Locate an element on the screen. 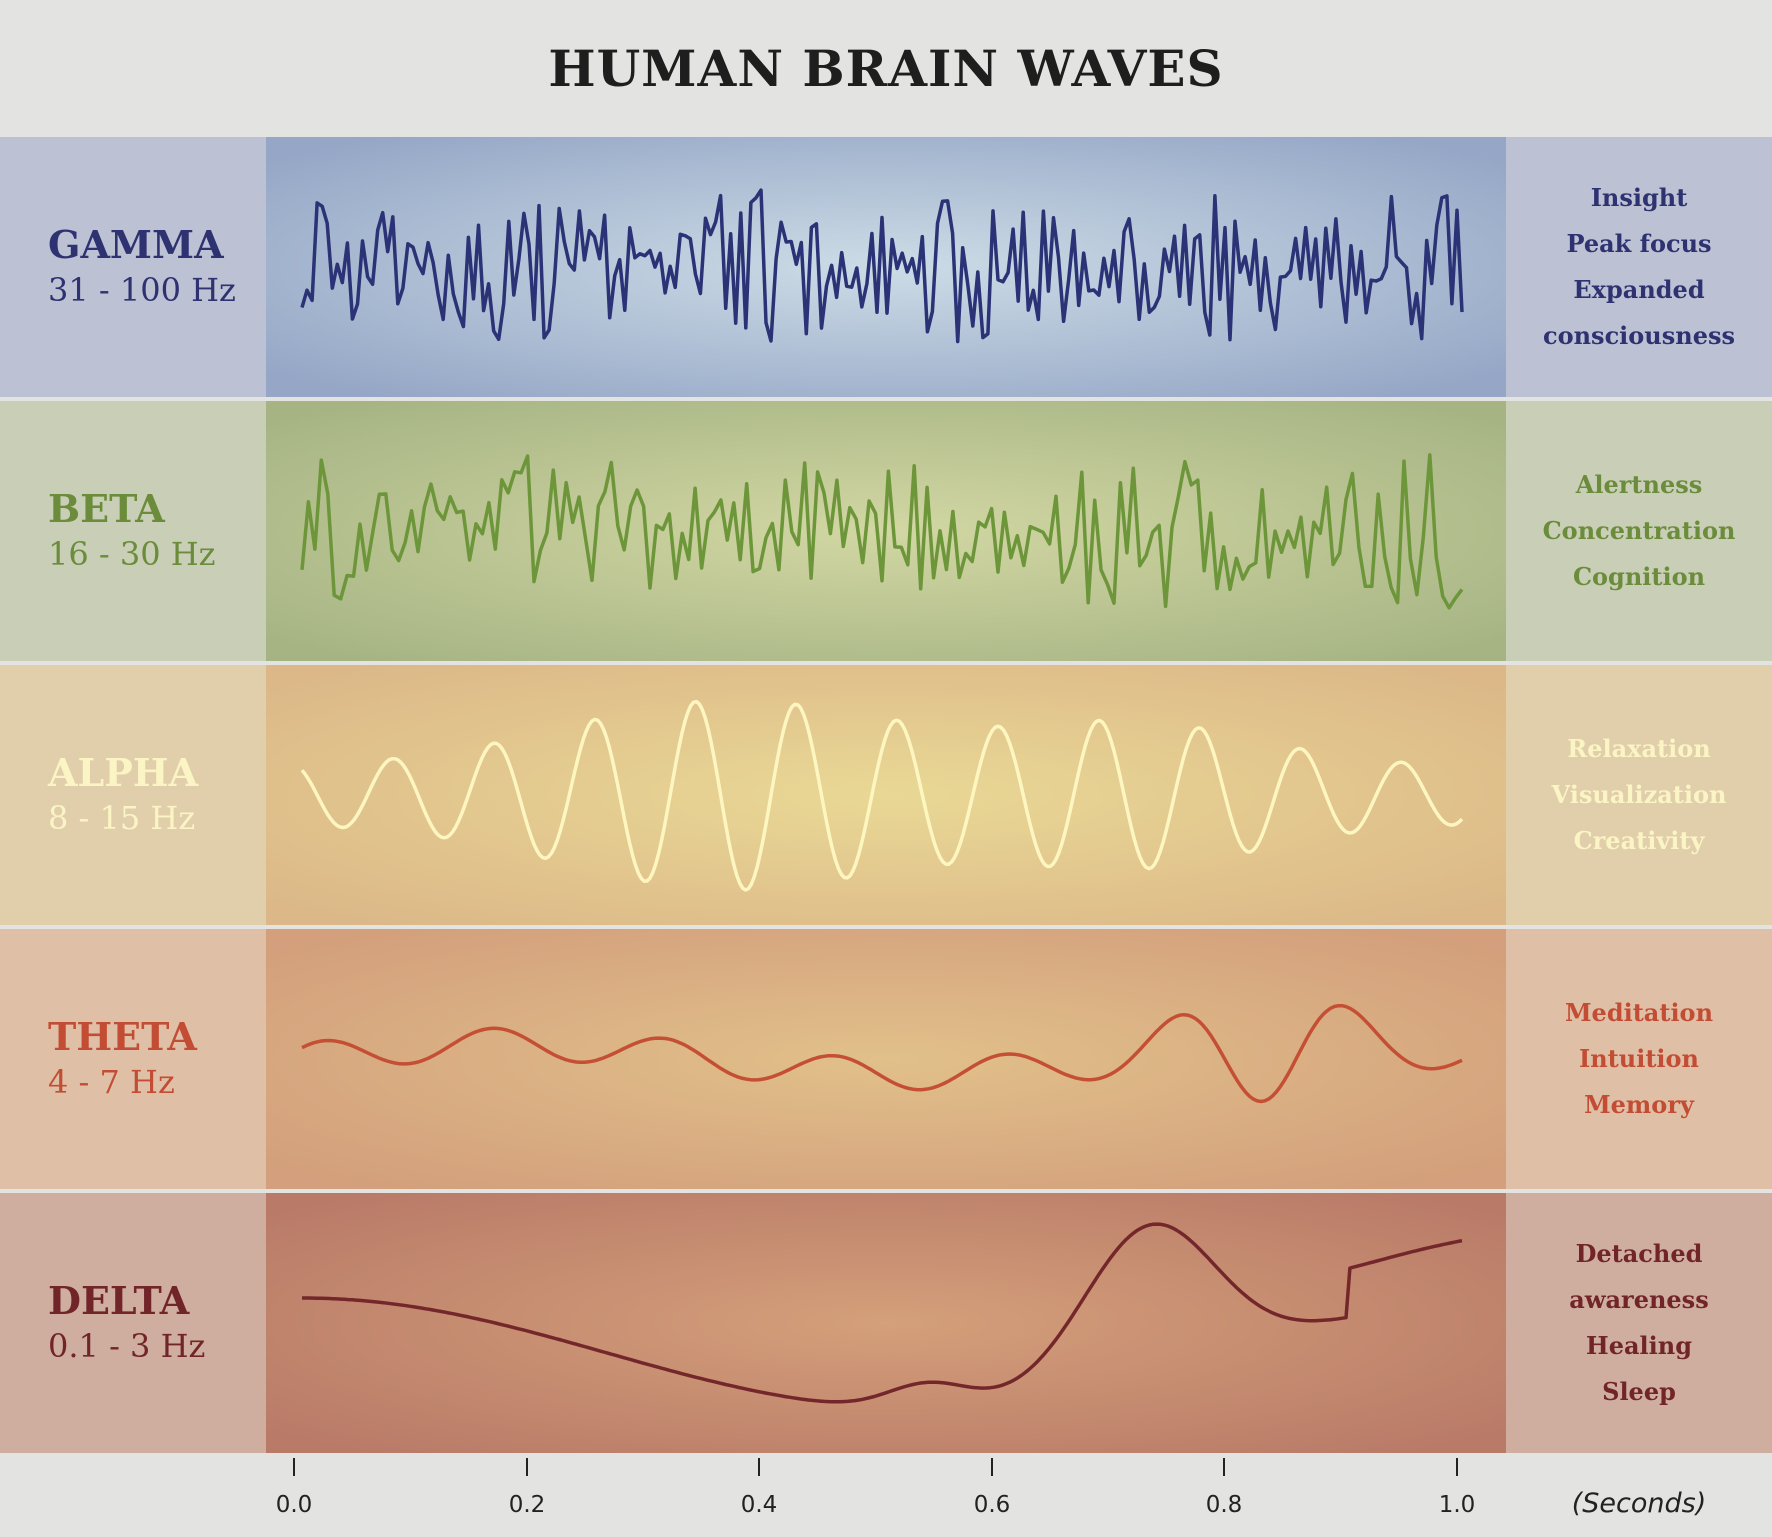  band-label-panel: ALPHA 8 - 15 Hz is located at coordinates (133, 795).